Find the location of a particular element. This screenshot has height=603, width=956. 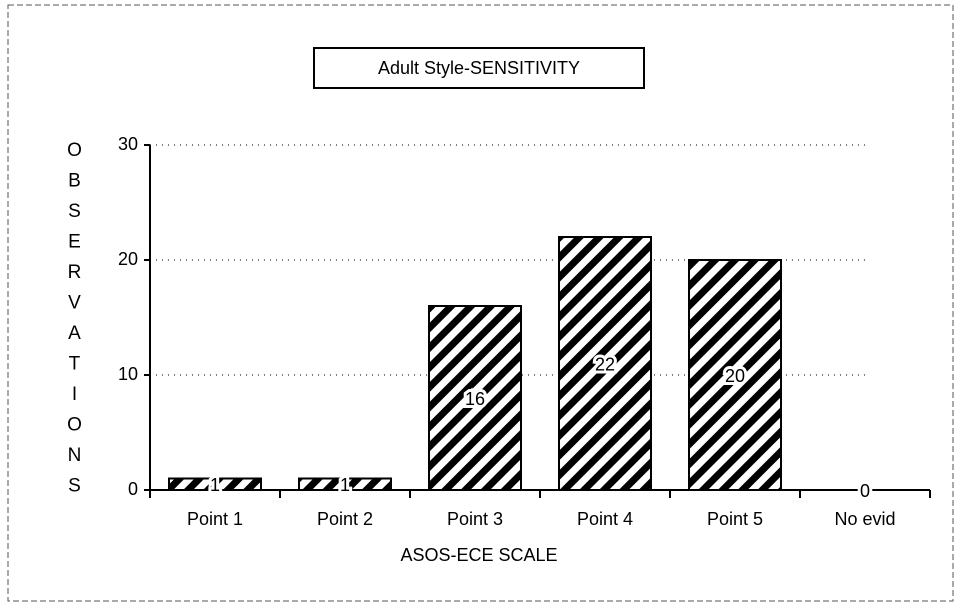

x-tick-label: Point 1 is located at coordinates (215, 519).